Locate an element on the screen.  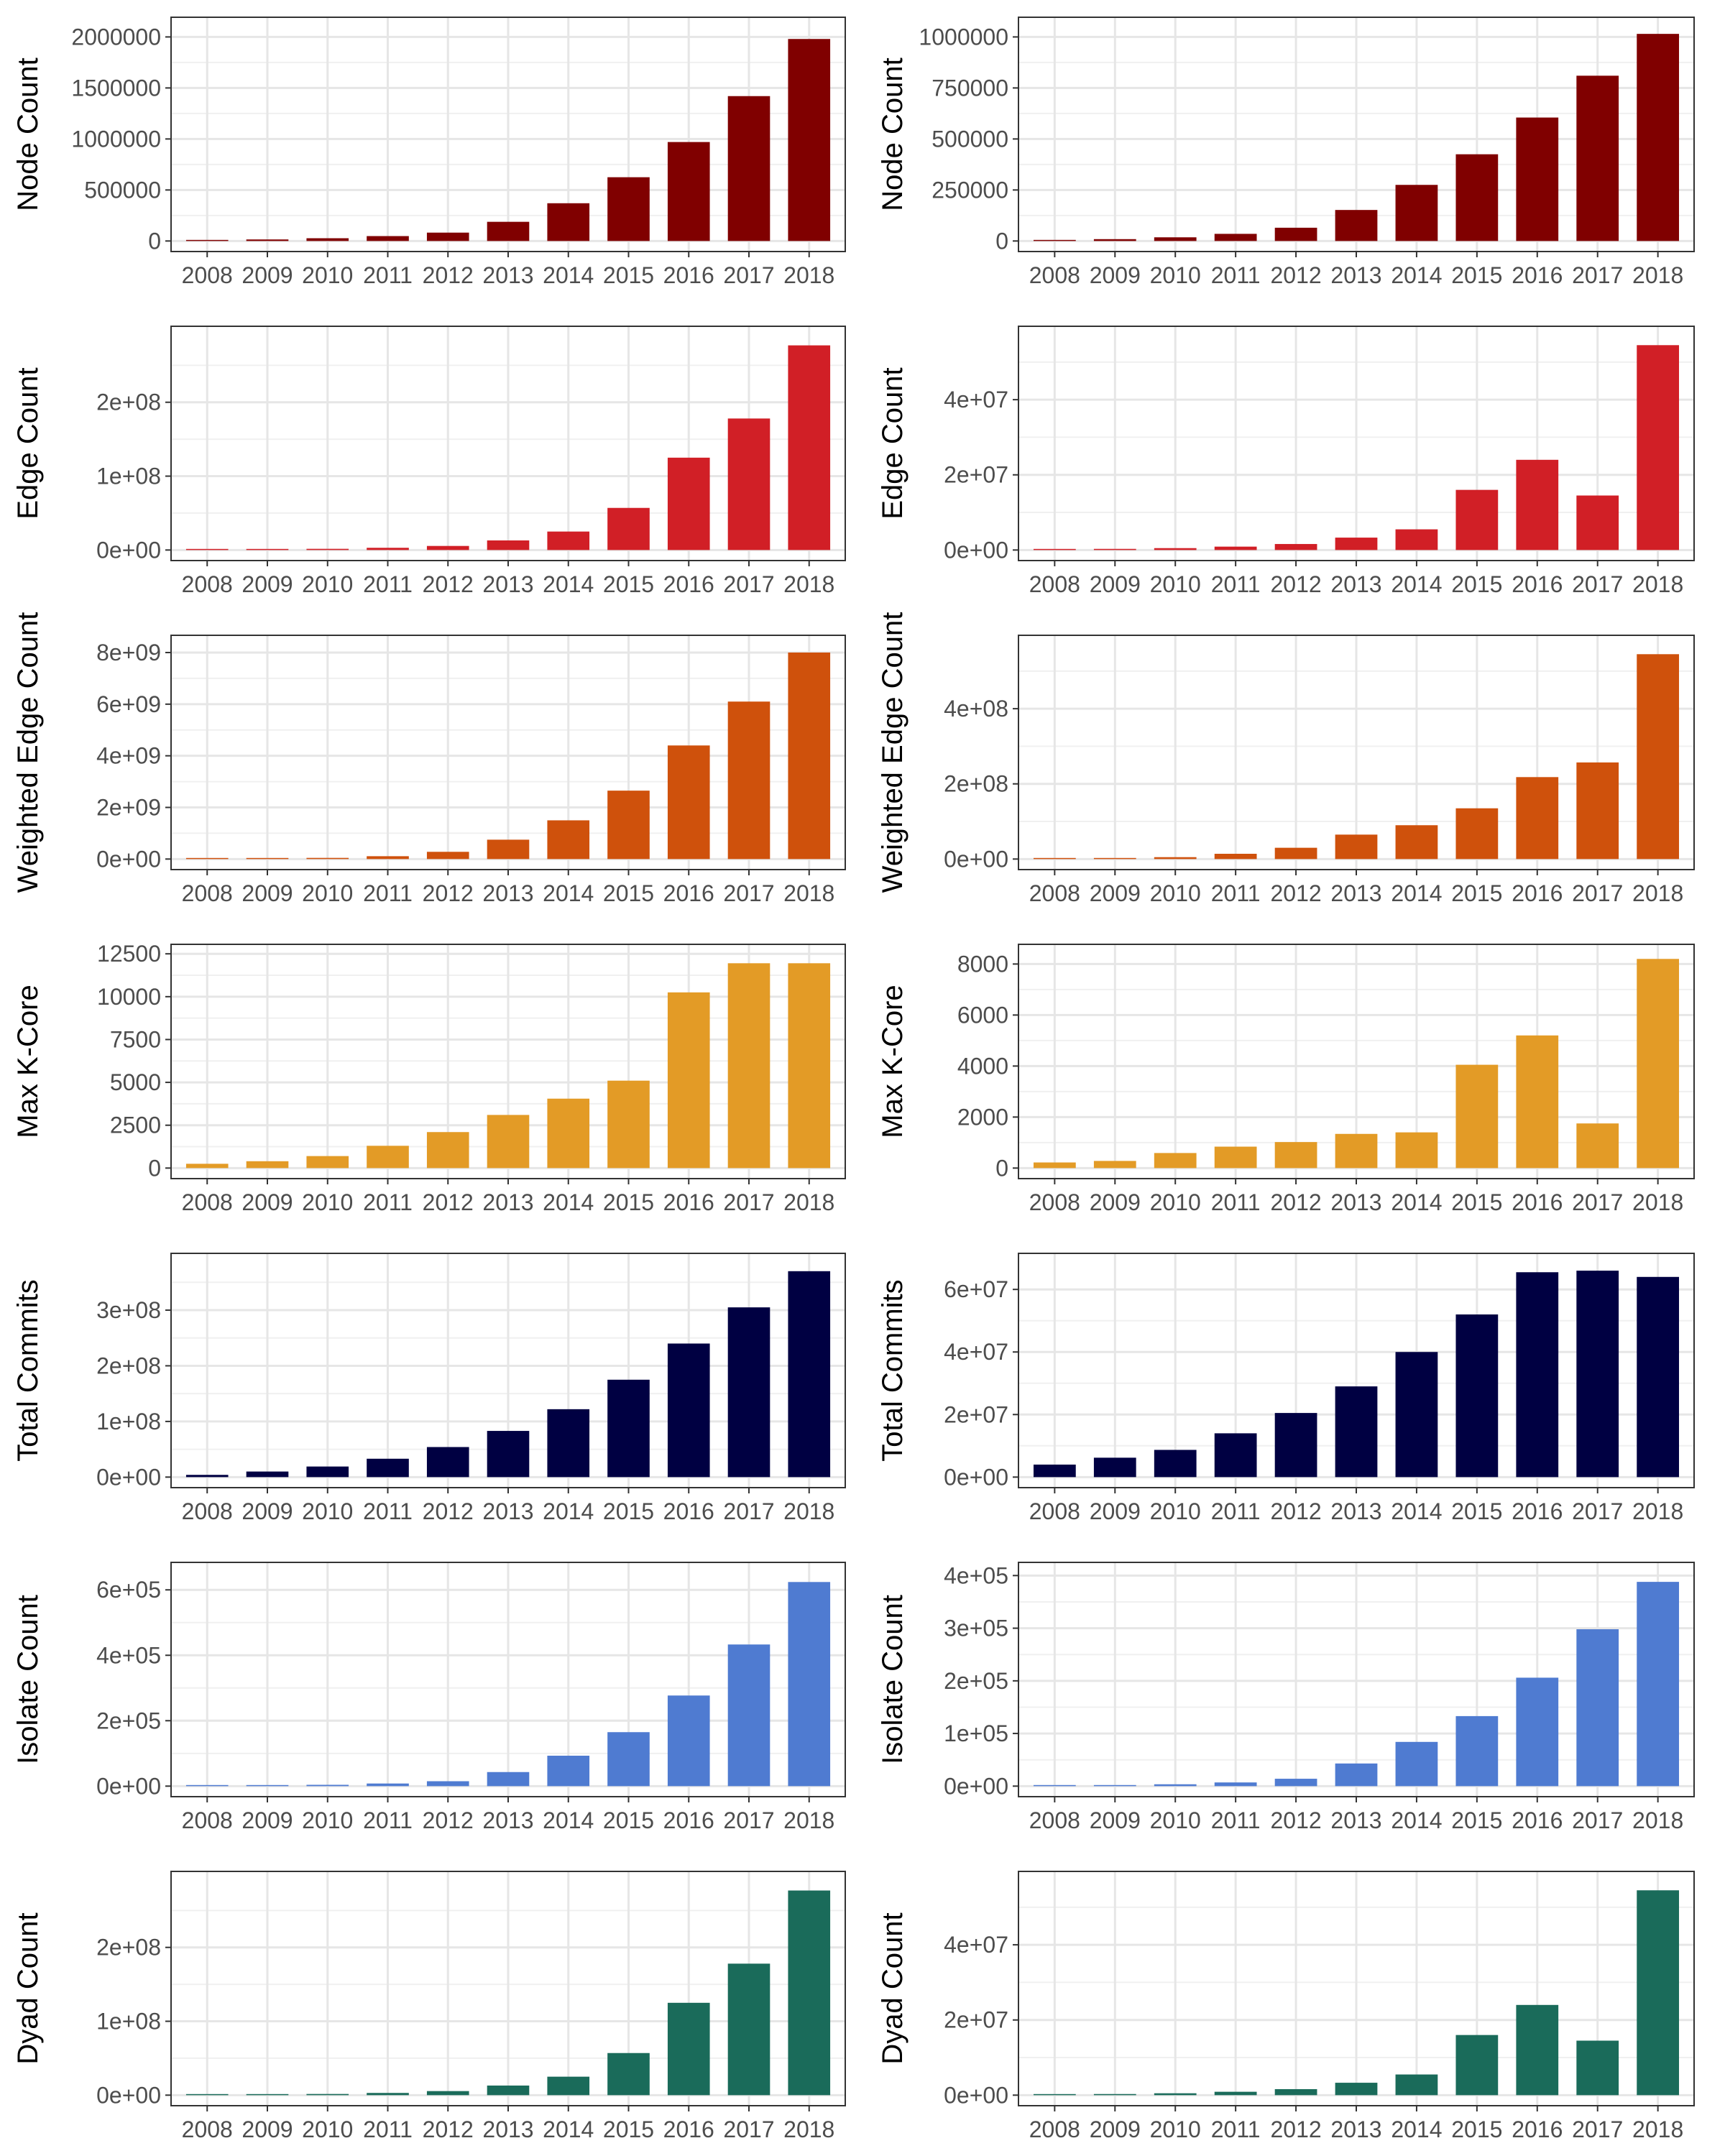
y-tick-label: 2e+07 is located at coordinates (976, 475).